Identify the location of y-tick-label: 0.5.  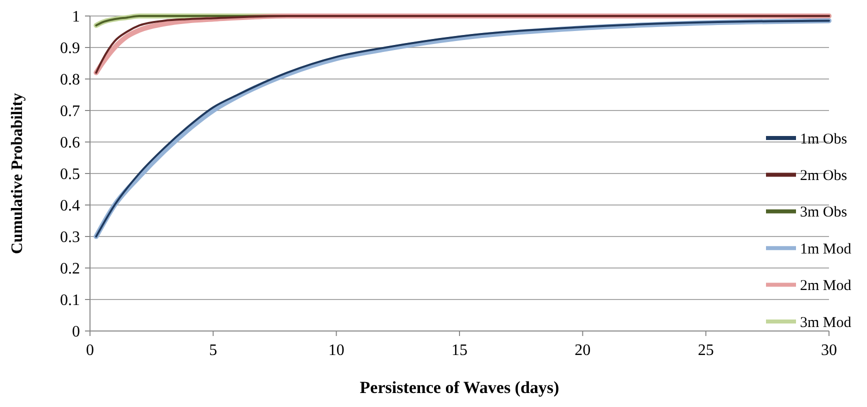
(70, 175).